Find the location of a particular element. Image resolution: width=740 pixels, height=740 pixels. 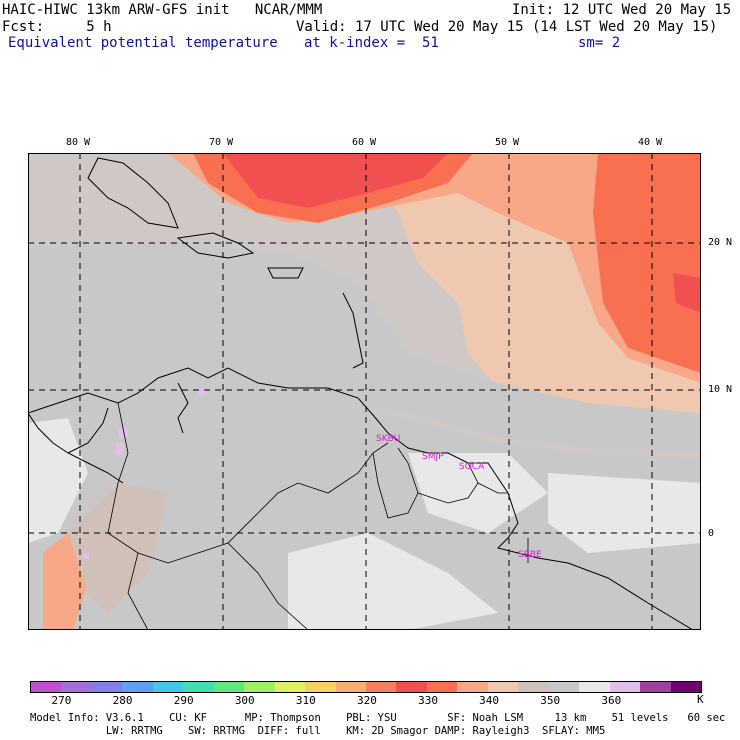

field-name: Equivalent potential temperature is located at coordinates (143, 43).